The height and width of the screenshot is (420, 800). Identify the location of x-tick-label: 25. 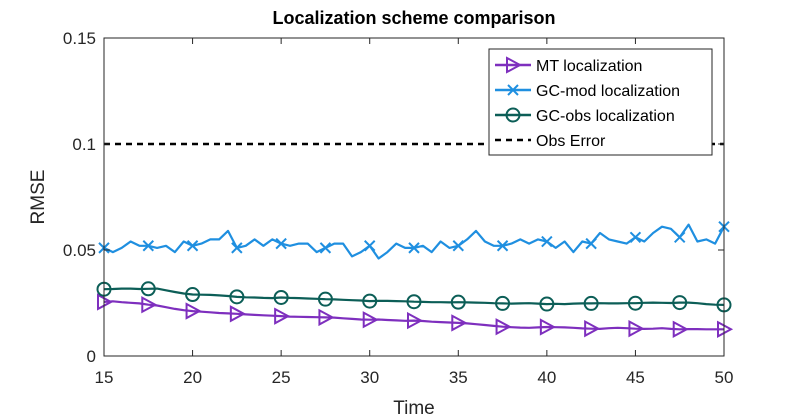
(281, 377).